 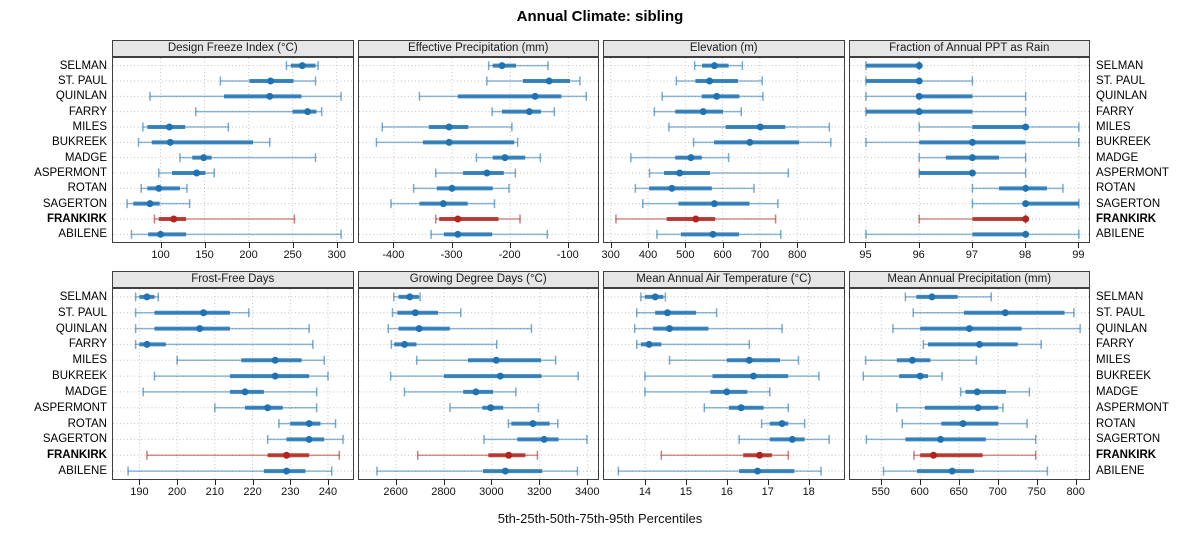 What do you see at coordinates (726, 492) in the screenshot?
I see `x-axis-tick-label: 16` at bounding box center [726, 492].